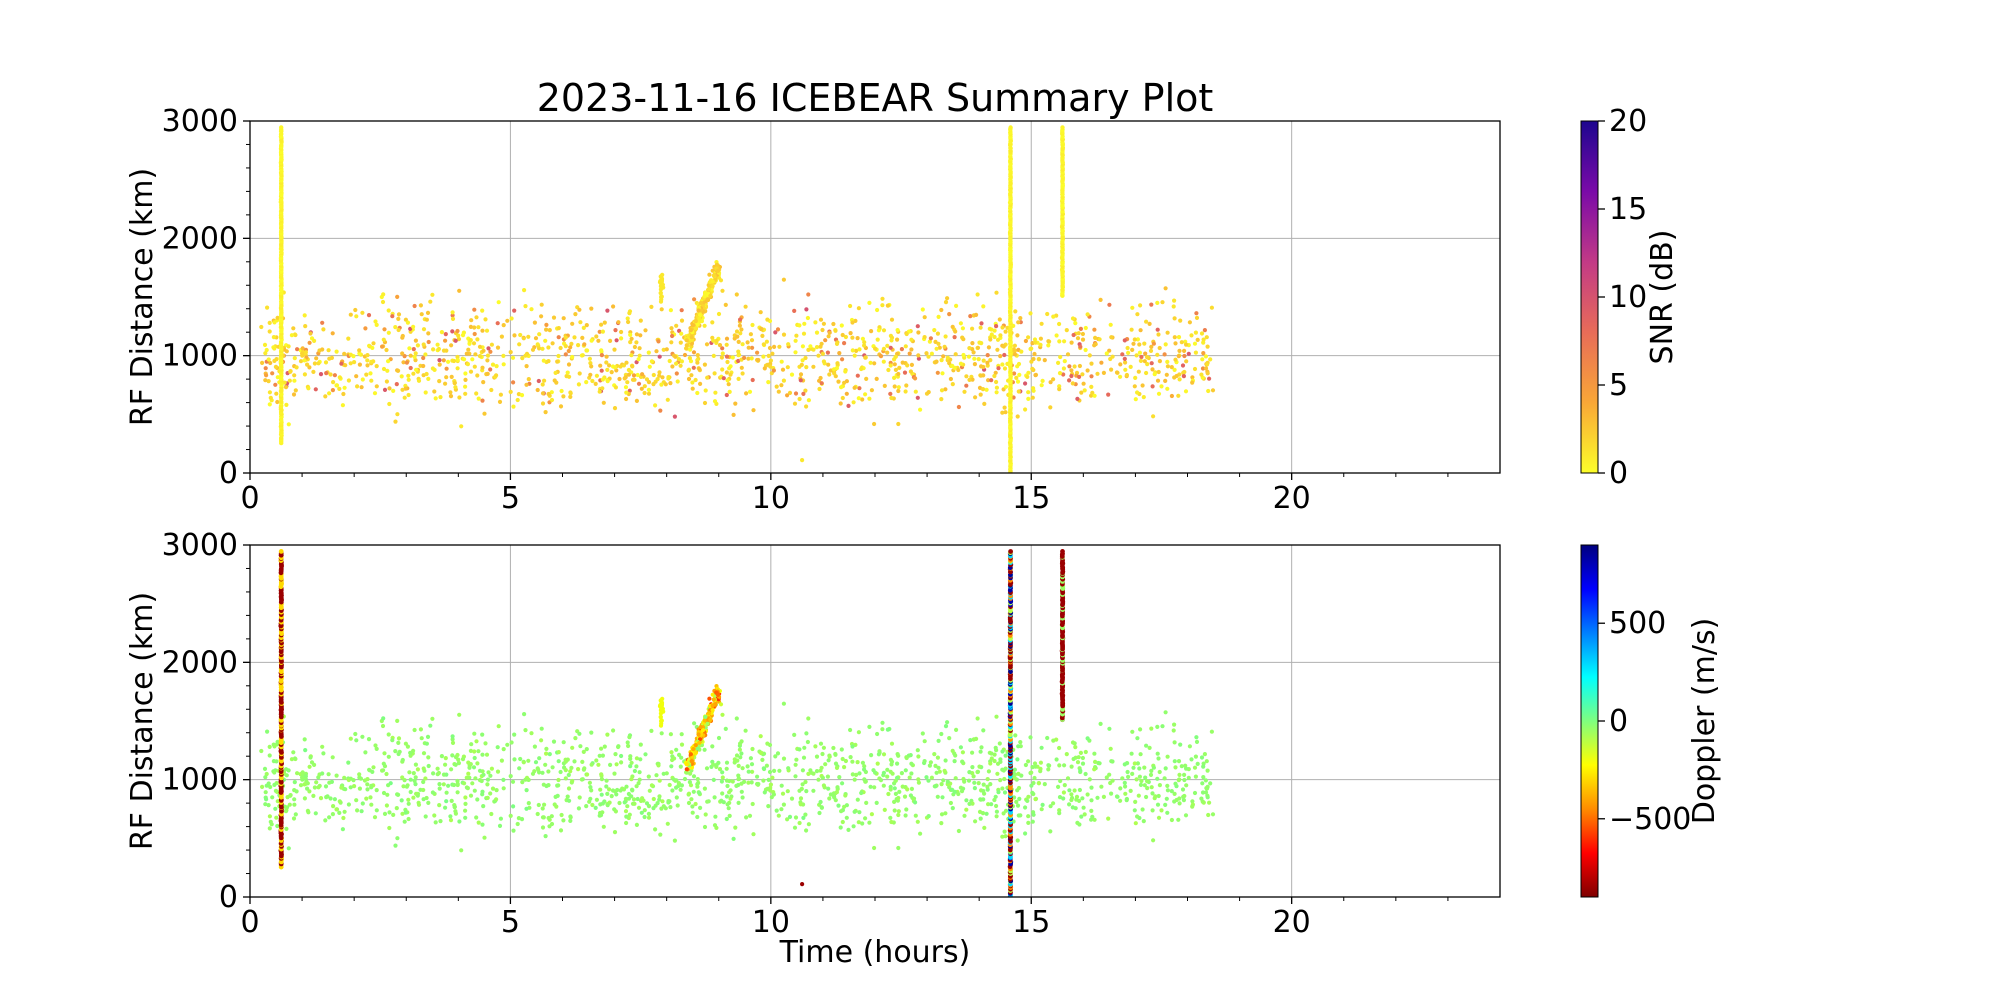  I want to click on x-tick-label: 20, so click(1292, 498).